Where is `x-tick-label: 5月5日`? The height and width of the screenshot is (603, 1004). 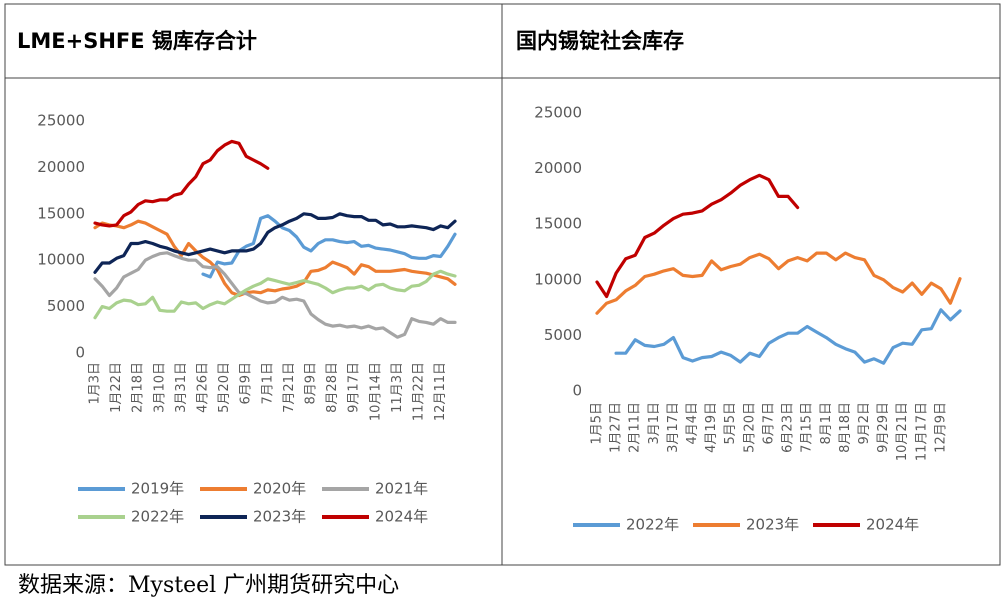
x-tick-label: 5月5日 is located at coordinates (730, 423).